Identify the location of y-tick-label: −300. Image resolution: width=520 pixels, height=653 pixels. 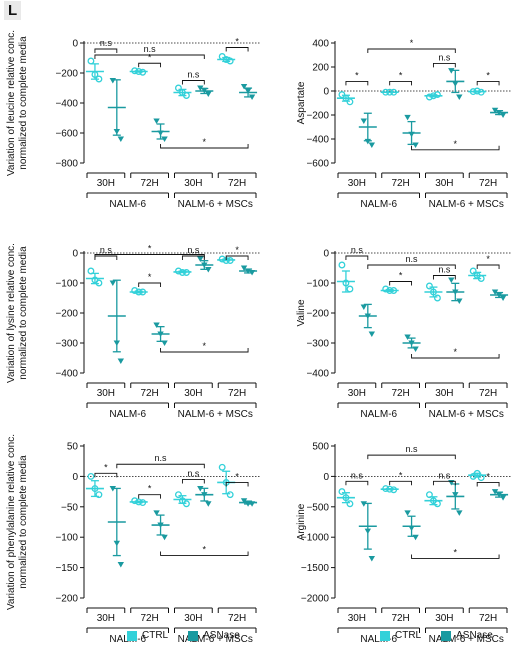
(317, 344).